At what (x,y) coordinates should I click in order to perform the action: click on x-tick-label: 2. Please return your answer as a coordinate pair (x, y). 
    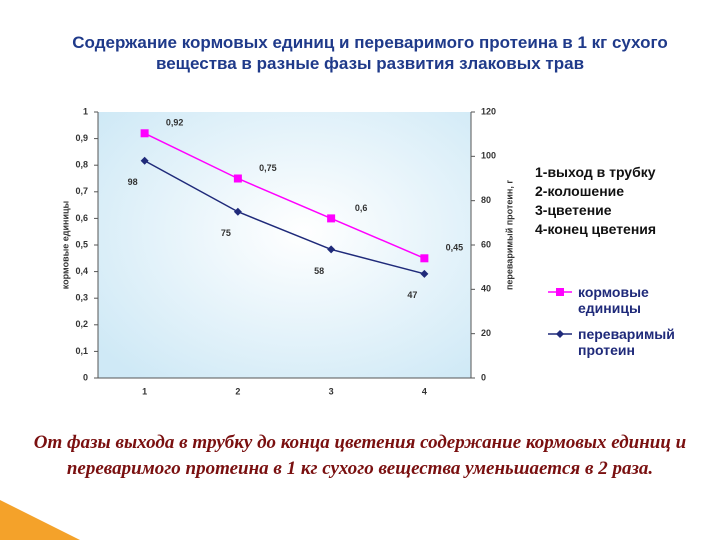
    Looking at the image, I should click on (237, 391).